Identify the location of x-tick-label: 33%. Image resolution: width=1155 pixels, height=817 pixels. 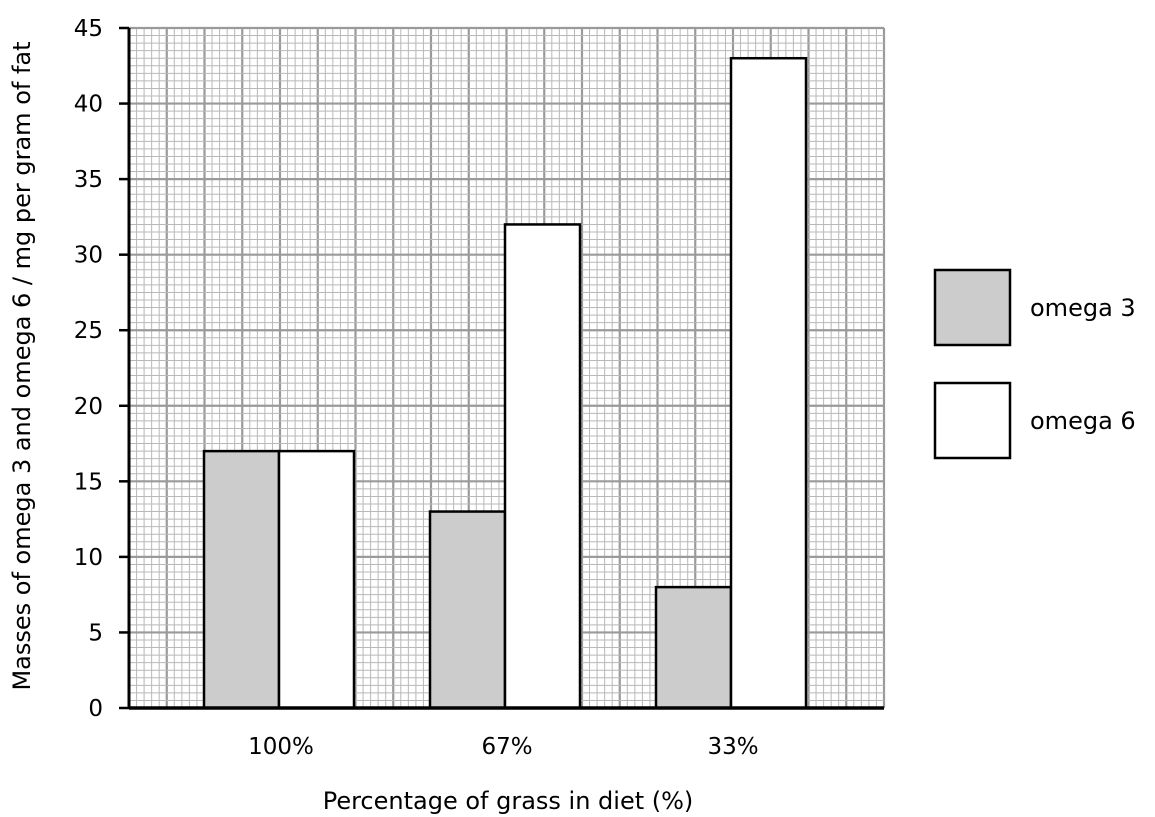
(732, 747).